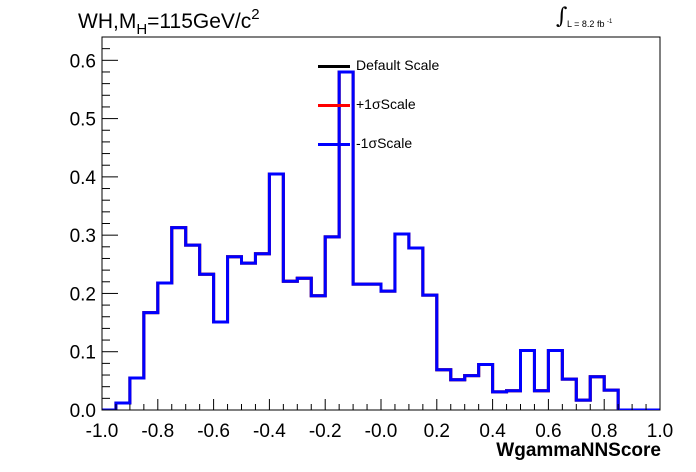 The image size is (696, 472). I want to click on y-tick-label: 0.0, so click(83, 411).